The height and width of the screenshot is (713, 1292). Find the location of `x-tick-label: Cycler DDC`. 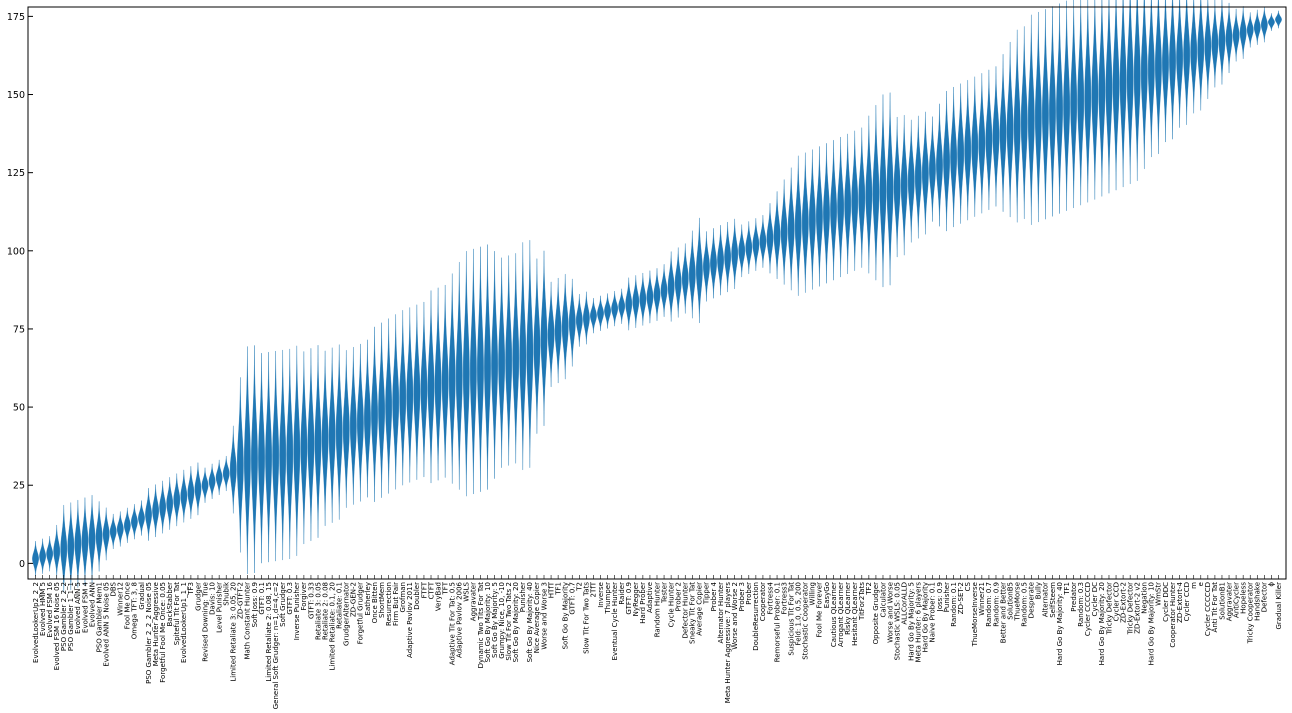

x-tick-label: Cycler DDC is located at coordinates (1166, 602).